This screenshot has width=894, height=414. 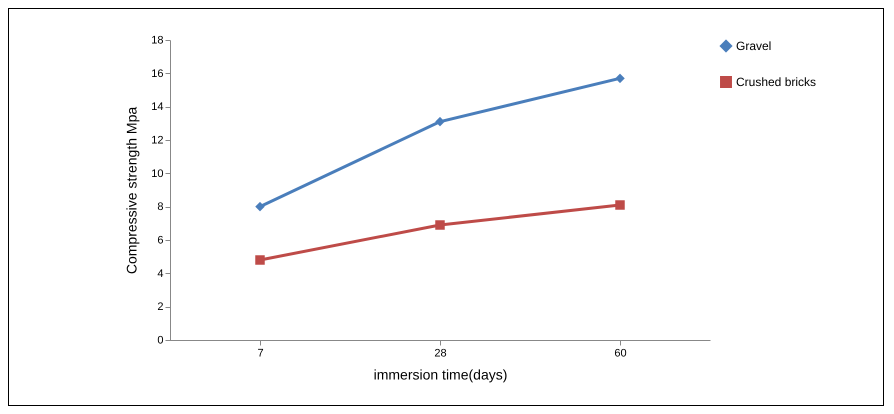 What do you see at coordinates (160, 340) in the screenshot?
I see `y-tick-label: 0` at bounding box center [160, 340].